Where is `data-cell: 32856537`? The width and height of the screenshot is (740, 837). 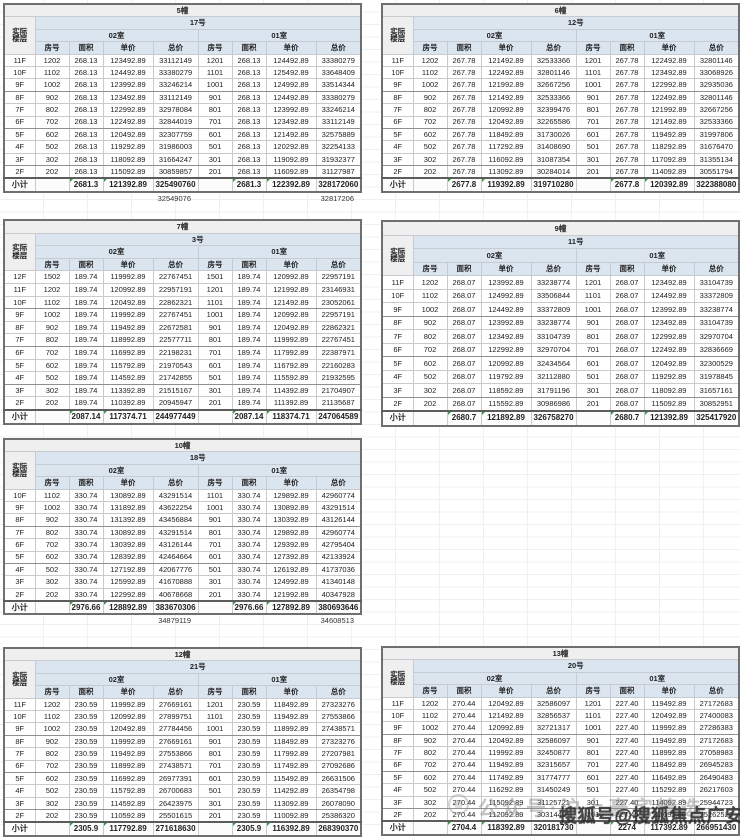
data-cell: 32856537 is located at coordinates (553, 715).